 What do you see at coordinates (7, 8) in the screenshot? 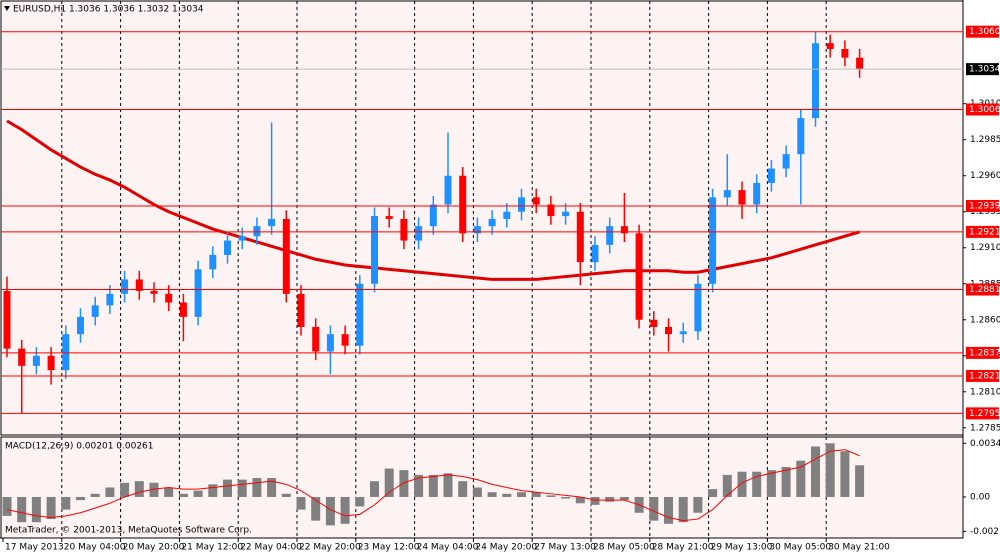
I see `symbol-icon` at bounding box center [7, 8].